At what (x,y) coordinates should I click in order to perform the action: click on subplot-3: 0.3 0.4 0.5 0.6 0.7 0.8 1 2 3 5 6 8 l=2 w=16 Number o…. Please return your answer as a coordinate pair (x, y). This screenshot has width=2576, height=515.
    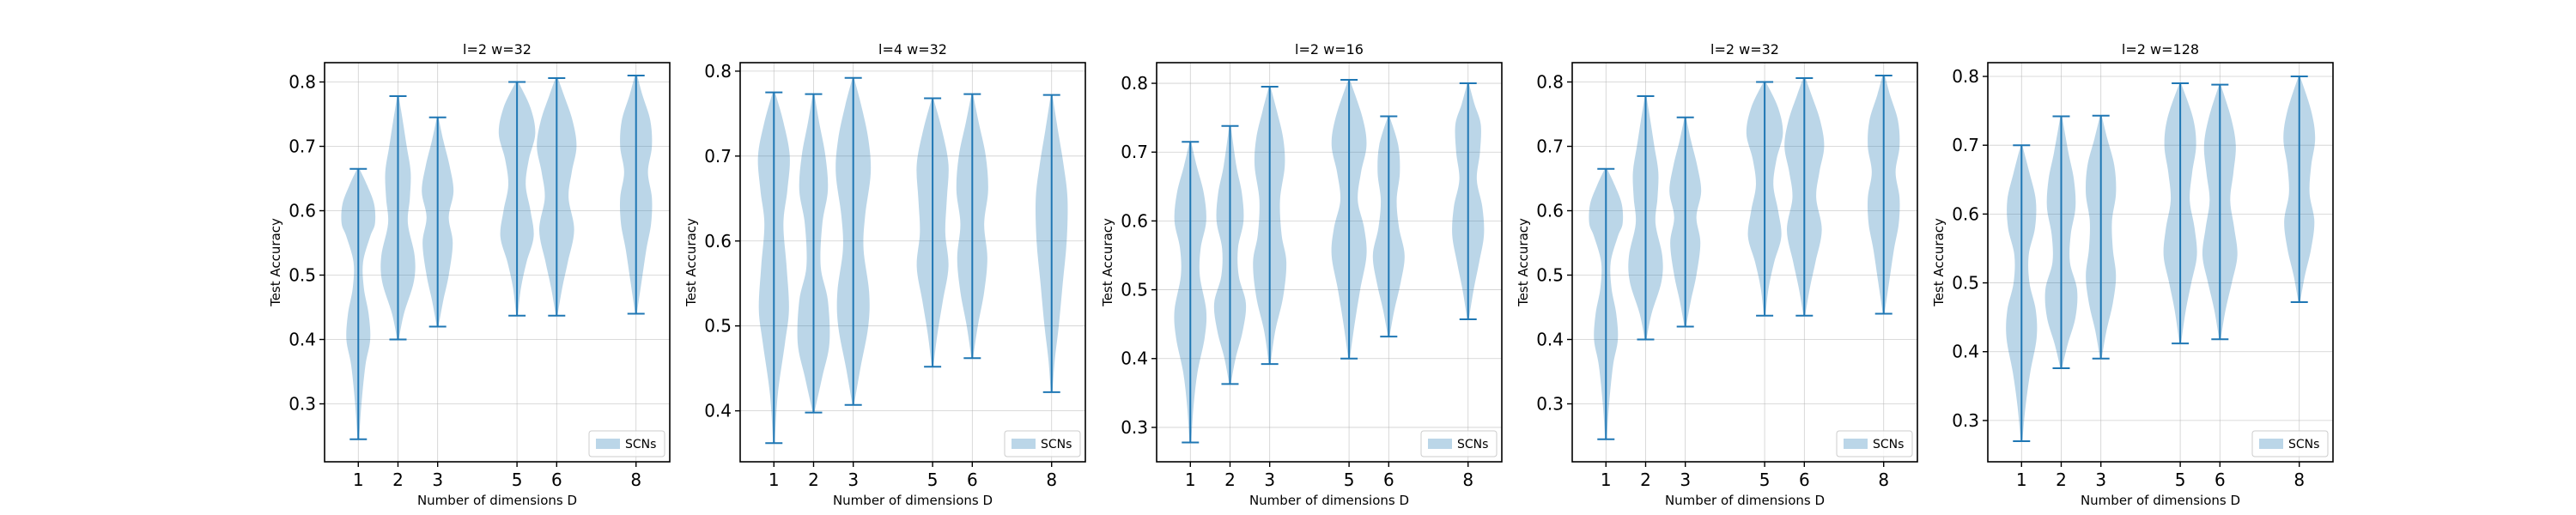
    Looking at the image, I should click on (1301, 274).